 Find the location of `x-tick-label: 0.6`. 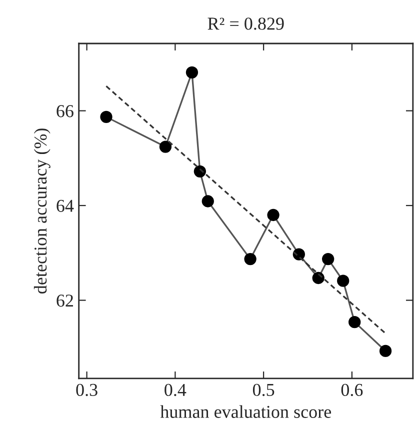

x-tick-label: 0.6 is located at coordinates (352, 390).